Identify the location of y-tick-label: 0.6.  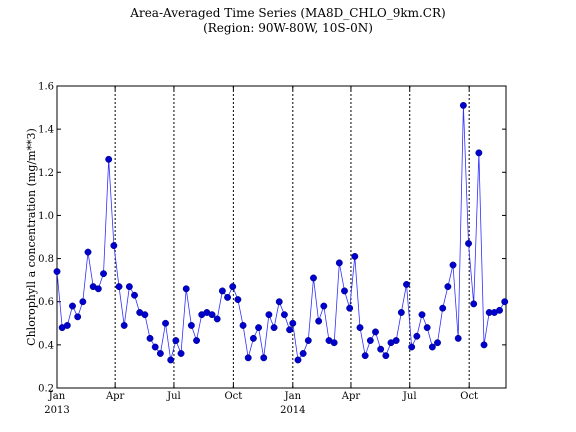
(46, 302).